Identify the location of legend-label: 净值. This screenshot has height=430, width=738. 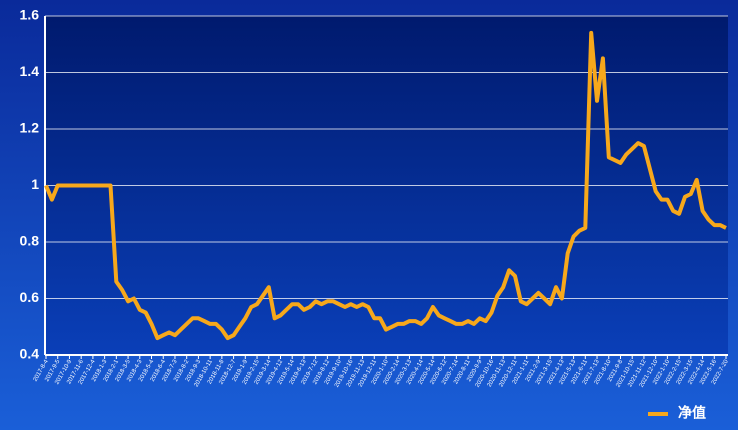
(692, 413).